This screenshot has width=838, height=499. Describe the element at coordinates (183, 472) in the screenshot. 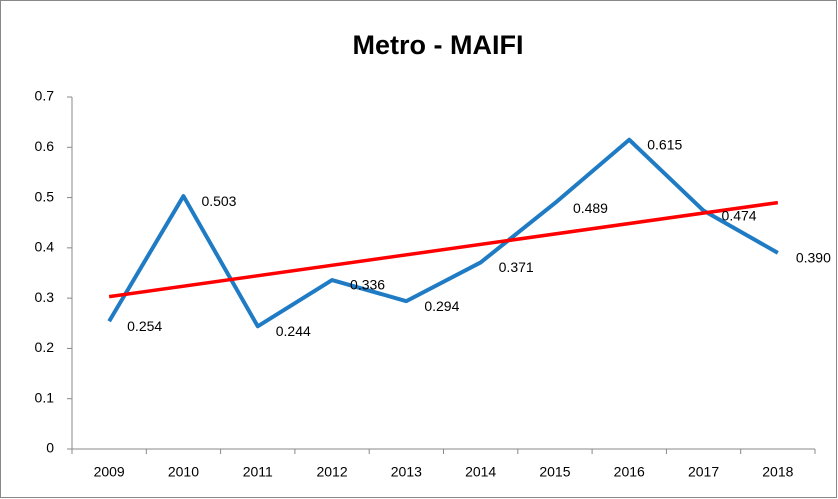

I see `x-tick-label: 2010` at that location.